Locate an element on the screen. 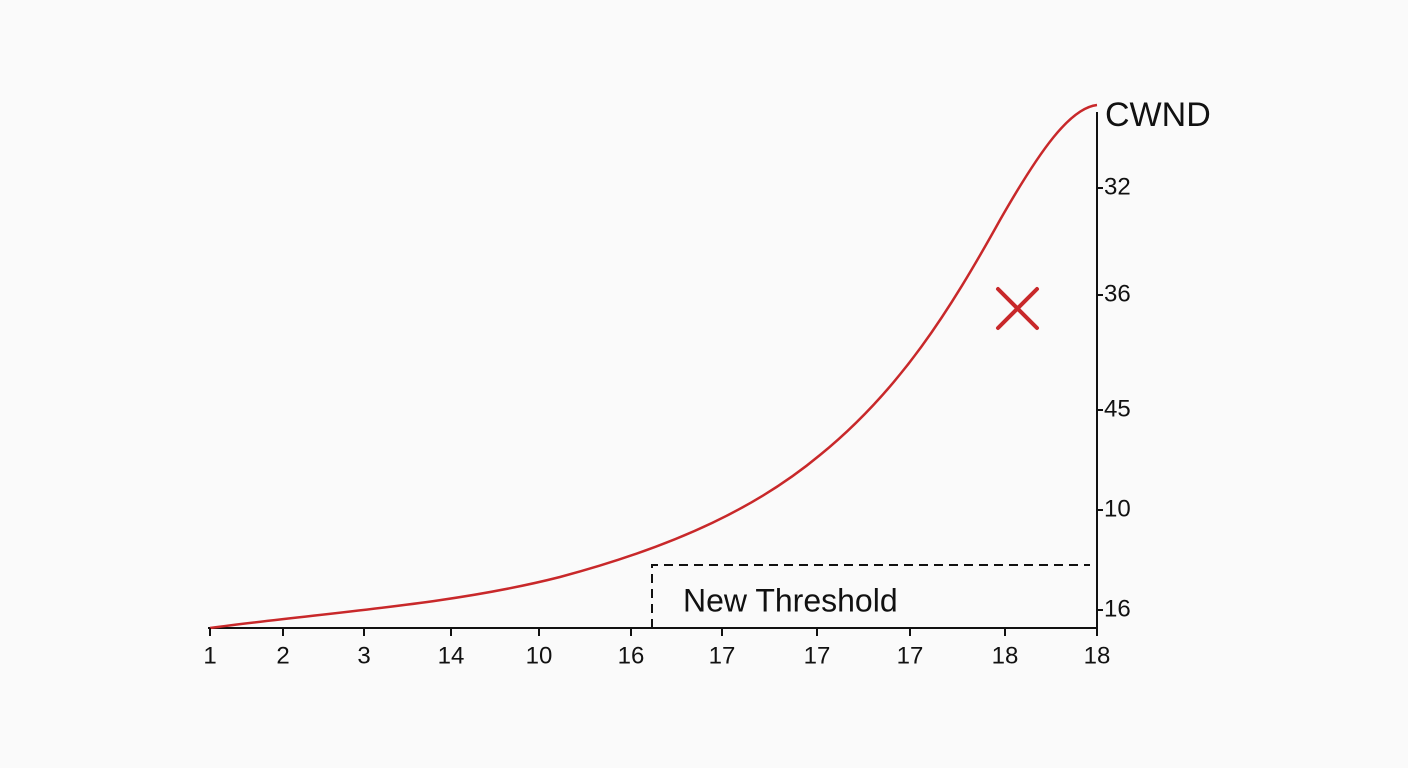 This screenshot has height=768, width=1408. x-tick-label: 1 is located at coordinates (209, 655).